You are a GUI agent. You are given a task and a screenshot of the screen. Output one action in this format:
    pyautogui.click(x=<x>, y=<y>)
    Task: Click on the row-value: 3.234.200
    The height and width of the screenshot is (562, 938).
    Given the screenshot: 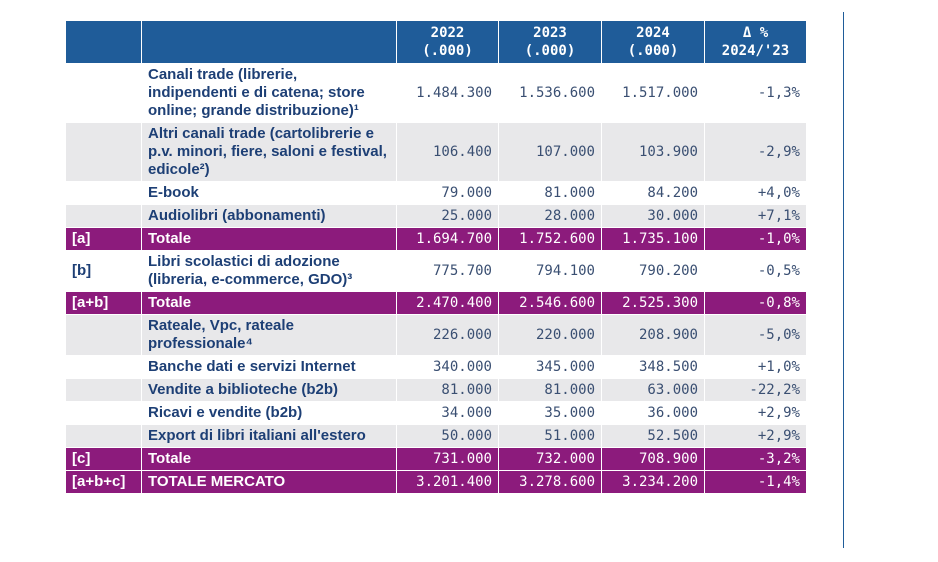 What is the action you would take?
    pyautogui.click(x=653, y=482)
    